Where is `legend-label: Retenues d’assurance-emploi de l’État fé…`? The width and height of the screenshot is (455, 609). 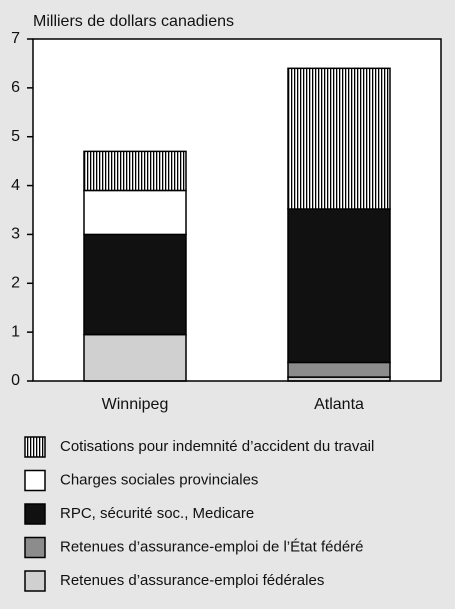 legend-label: Retenues d’assurance-emploi de l’État fé… is located at coordinates (212, 546).